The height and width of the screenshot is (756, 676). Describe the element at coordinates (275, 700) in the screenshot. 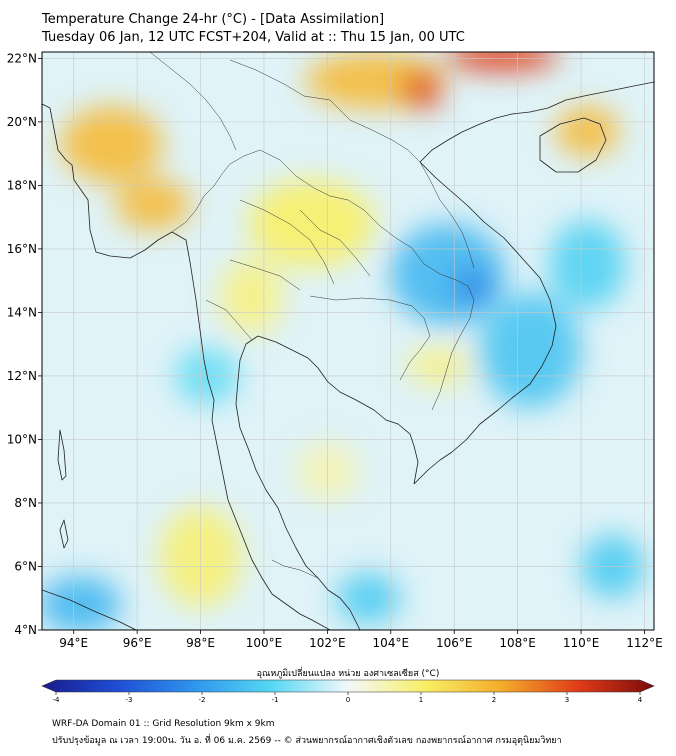

I see `colorbar-tick-label: -1` at that location.